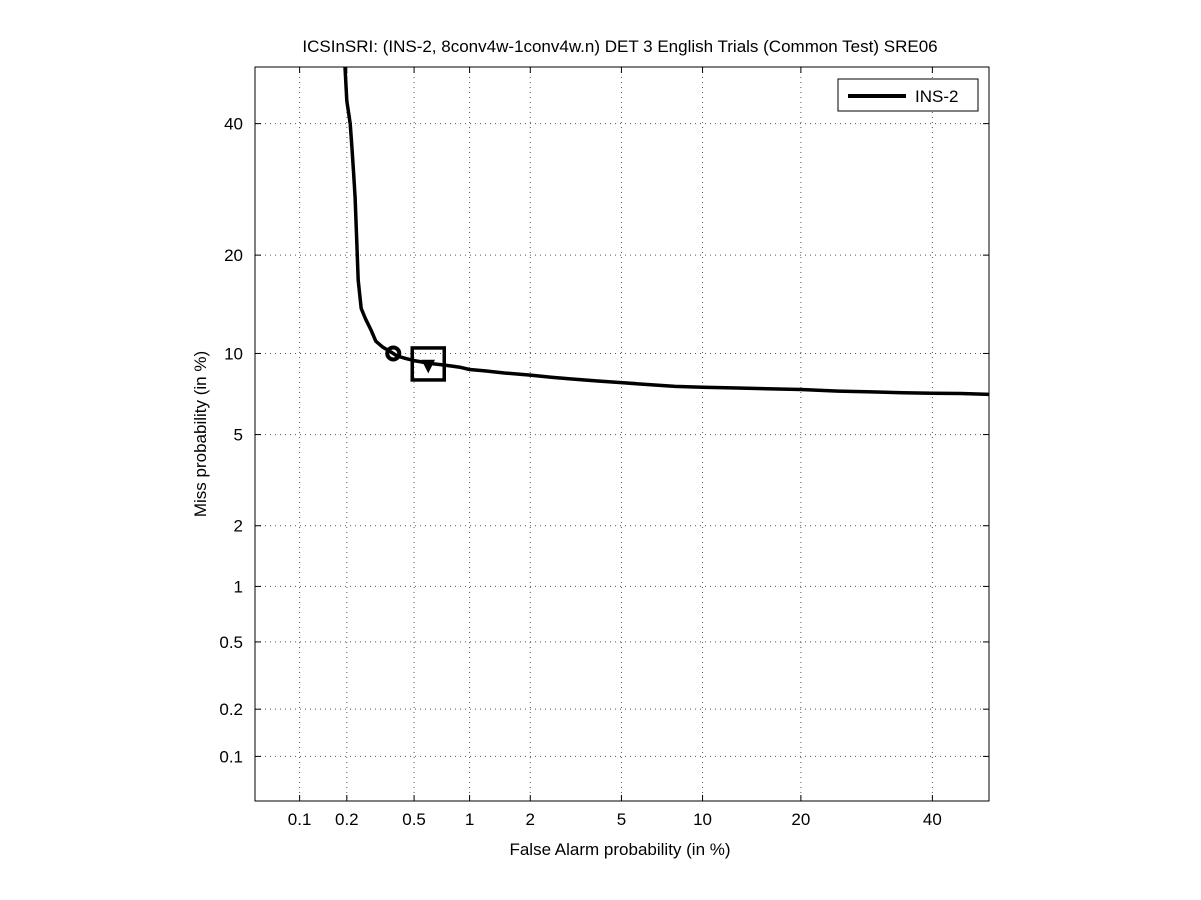 This screenshot has width=1201, height=900. What do you see at coordinates (621, 819) in the screenshot?
I see `x-tick-label: 5` at bounding box center [621, 819].